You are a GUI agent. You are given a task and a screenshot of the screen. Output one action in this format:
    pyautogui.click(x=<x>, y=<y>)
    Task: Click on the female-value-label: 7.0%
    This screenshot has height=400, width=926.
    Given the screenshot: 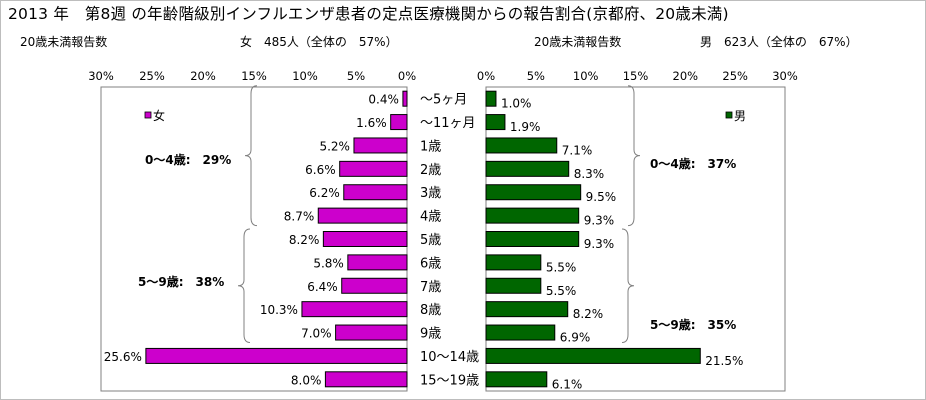 What is the action you would take?
    pyautogui.click(x=316, y=334)
    